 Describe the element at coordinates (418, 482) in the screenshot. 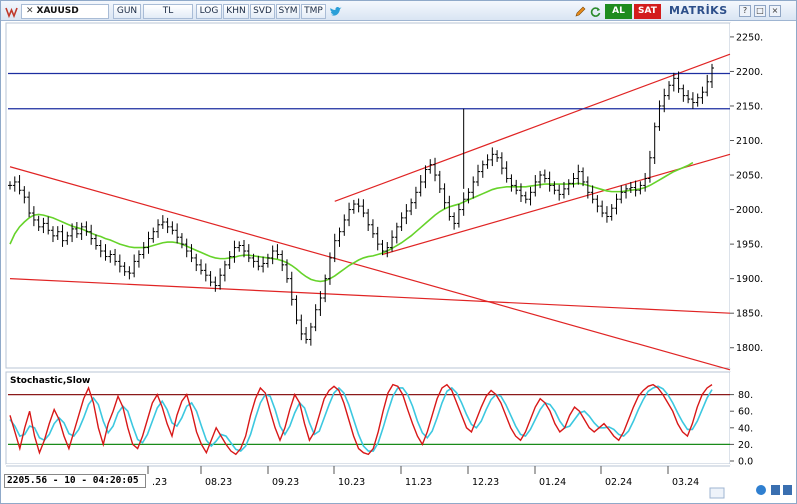

I see `time-tick-label: 11.23` at that location.